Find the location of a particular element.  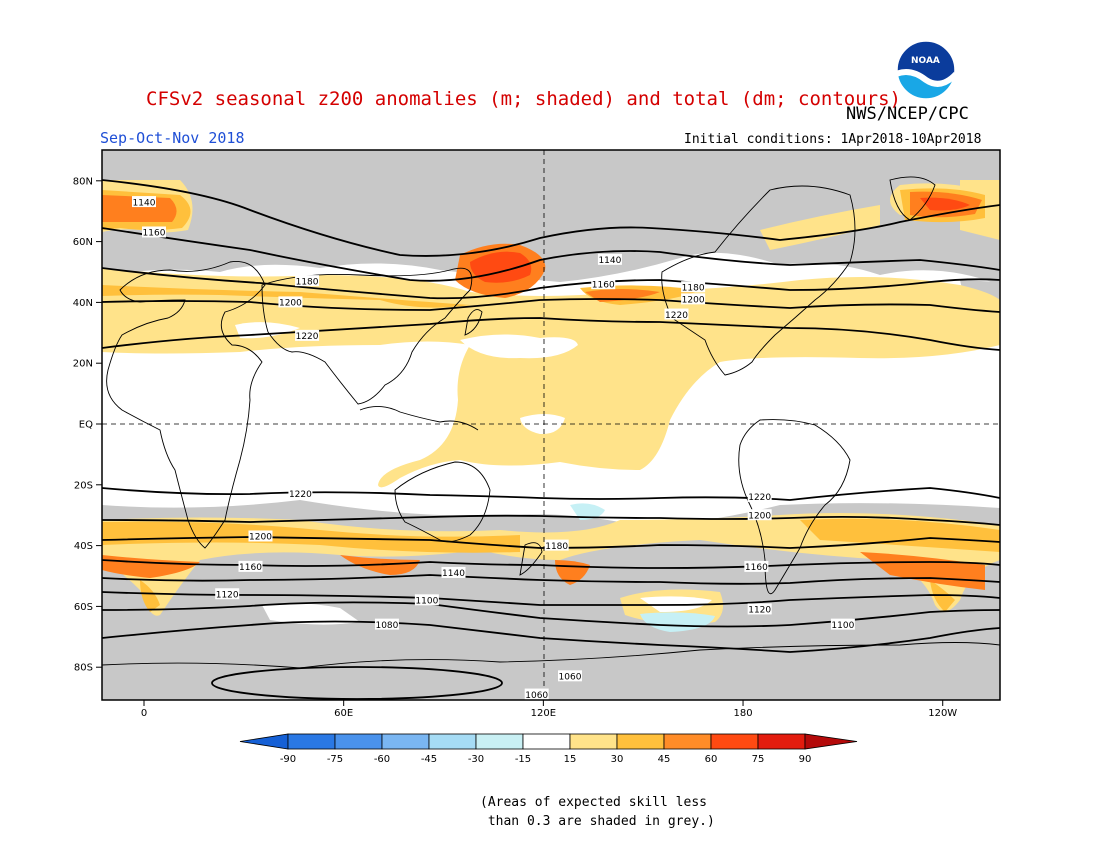

lat-label: 20S is located at coordinates (83, 485).